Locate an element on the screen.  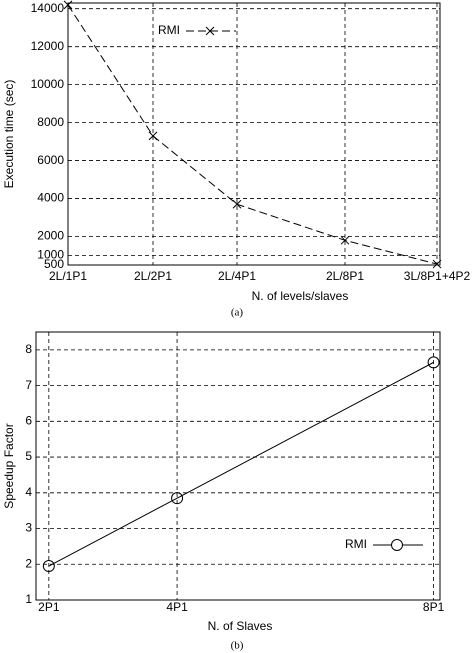
x-axis-label: N. of levels/slaves is located at coordinates (300, 296).